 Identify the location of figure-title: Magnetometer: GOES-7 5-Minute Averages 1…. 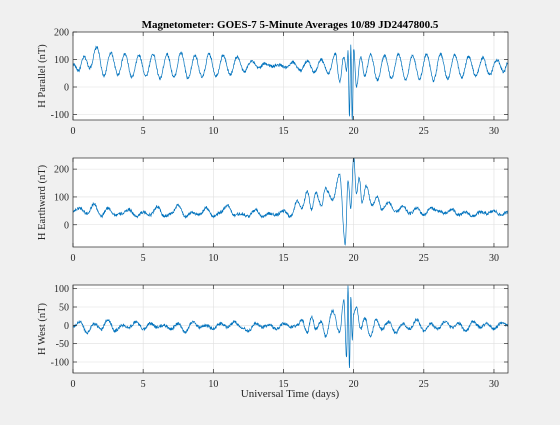
(290, 25).